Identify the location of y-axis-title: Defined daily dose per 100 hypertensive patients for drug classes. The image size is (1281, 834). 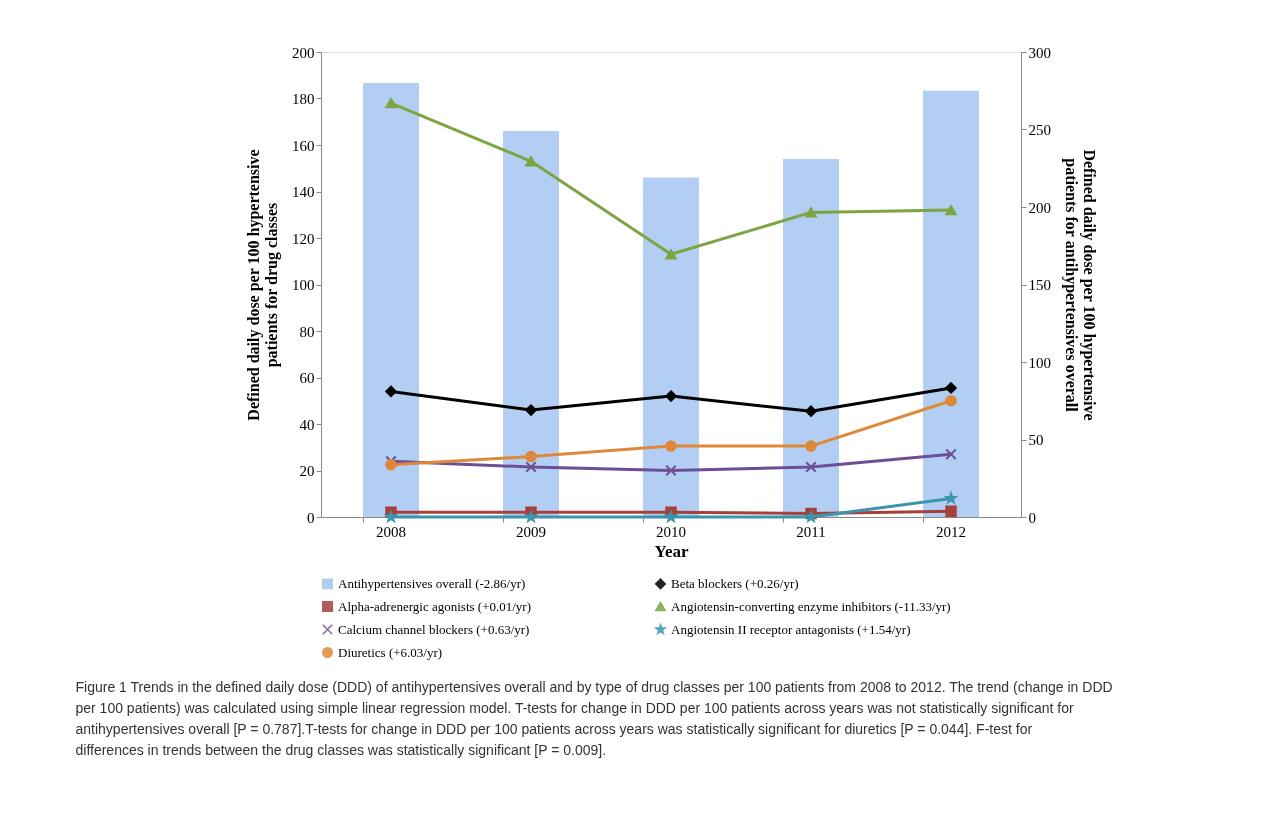
(263, 285).